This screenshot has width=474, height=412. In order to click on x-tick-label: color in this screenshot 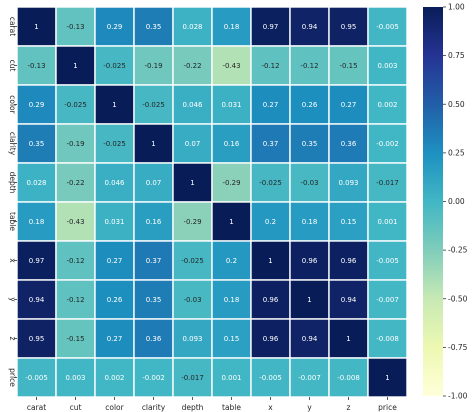, I will do `click(114, 407)`.